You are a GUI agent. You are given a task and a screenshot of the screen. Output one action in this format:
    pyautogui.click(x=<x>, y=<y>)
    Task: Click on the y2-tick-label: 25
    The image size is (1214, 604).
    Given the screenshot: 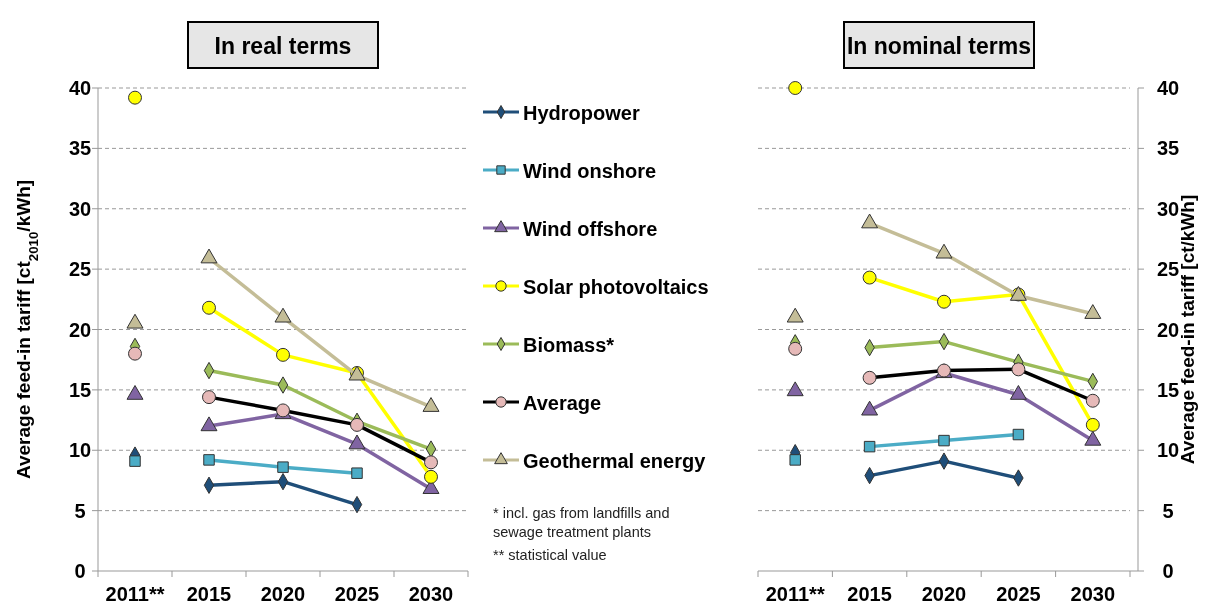 What is the action you would take?
    pyautogui.click(x=1168, y=269)
    